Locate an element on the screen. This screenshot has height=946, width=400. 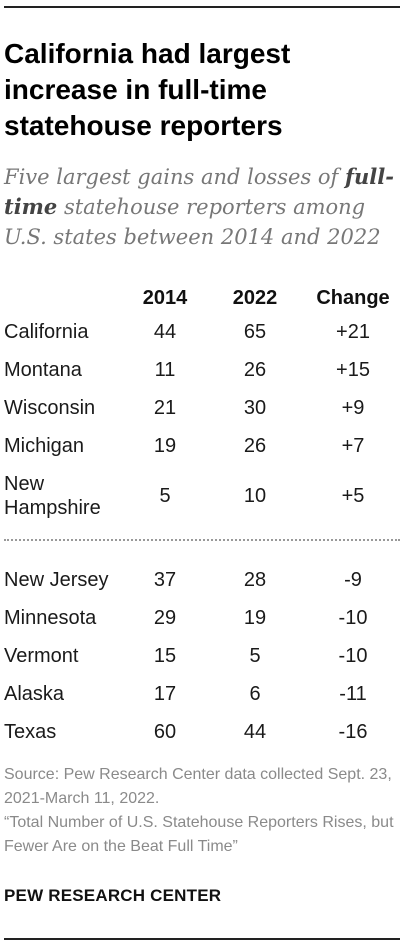
value-2014: 60 is located at coordinates (165, 732).